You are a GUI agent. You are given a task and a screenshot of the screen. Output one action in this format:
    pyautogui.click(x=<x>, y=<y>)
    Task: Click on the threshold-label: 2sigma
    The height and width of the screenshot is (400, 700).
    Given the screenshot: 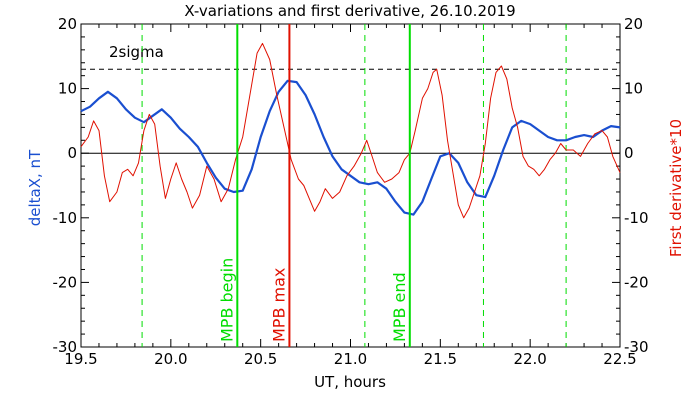 What is the action you would take?
    pyautogui.click(x=136, y=52)
    